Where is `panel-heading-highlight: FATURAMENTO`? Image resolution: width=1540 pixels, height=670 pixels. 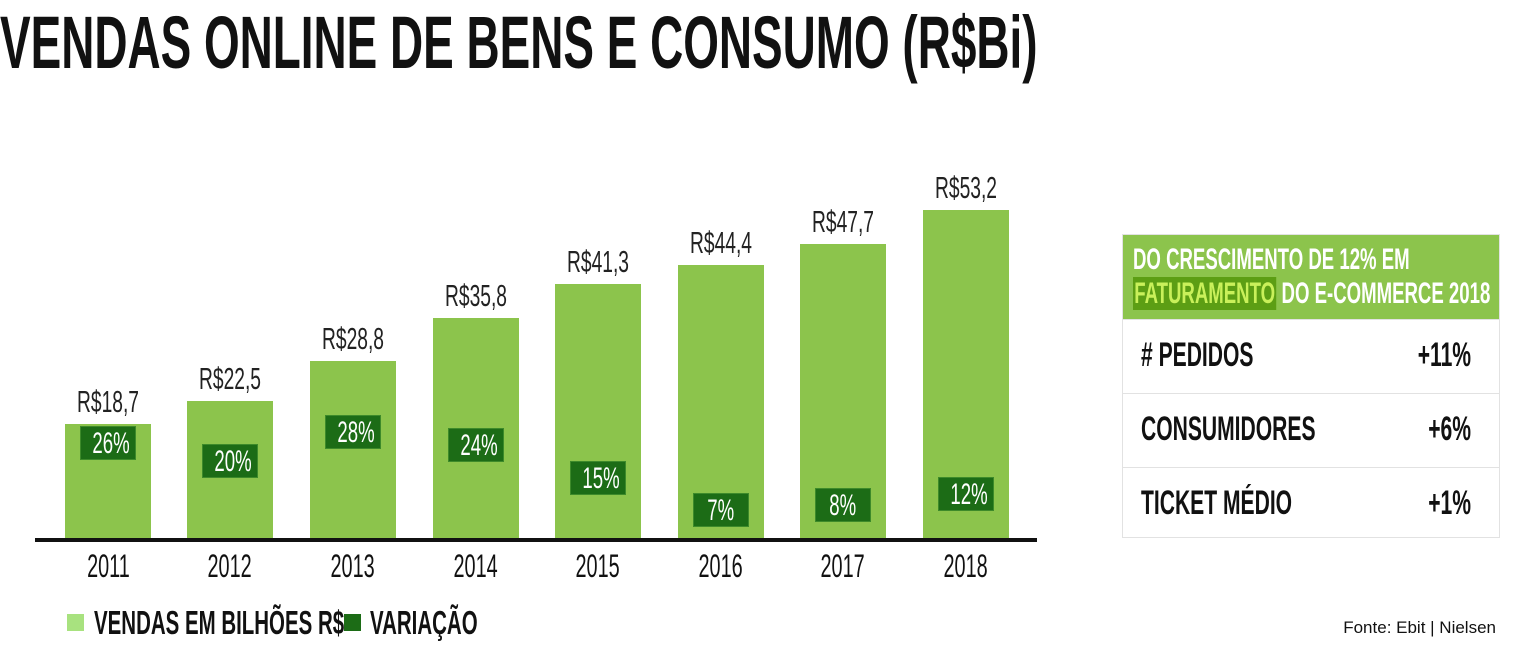 panel-heading-highlight: FATURAMENTO is located at coordinates (1205, 293).